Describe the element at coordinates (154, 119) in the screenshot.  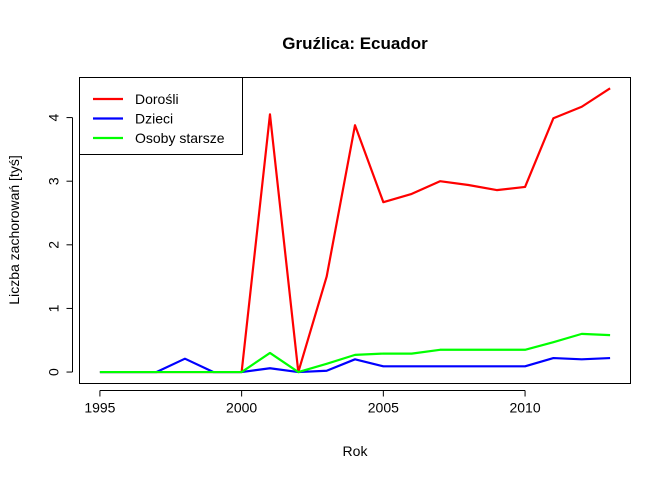
I see `legend-label-1: Dzieci` at that location.